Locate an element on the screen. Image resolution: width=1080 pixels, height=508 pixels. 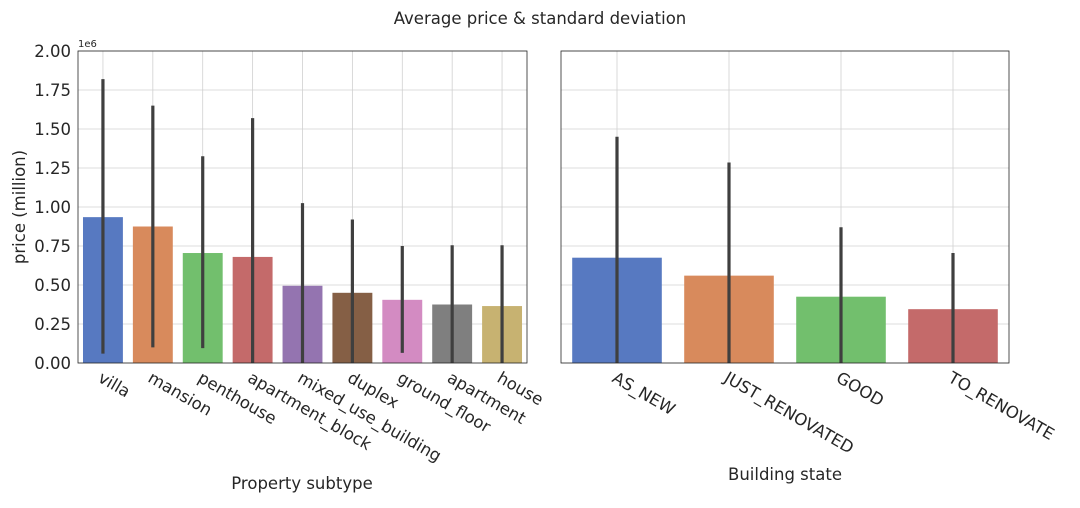
x-tick-label: villa is located at coordinates (114, 384).